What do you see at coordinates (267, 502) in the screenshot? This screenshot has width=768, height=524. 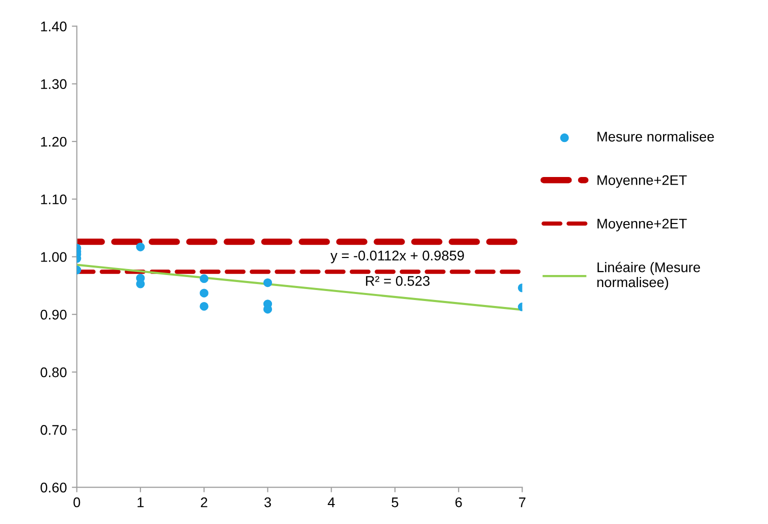 I see `x-tick-label: 3` at bounding box center [267, 502].